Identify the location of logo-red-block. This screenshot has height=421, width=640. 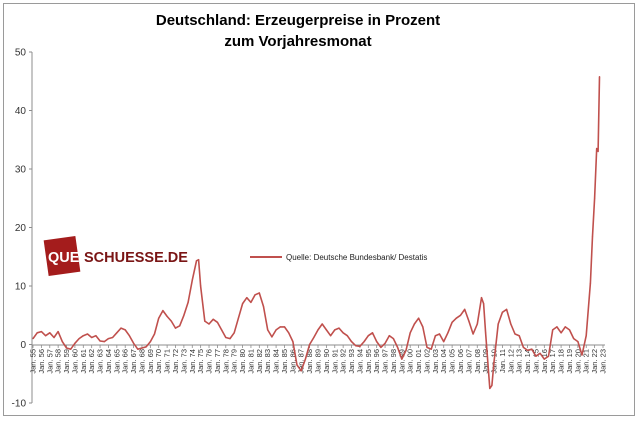
(62, 256).